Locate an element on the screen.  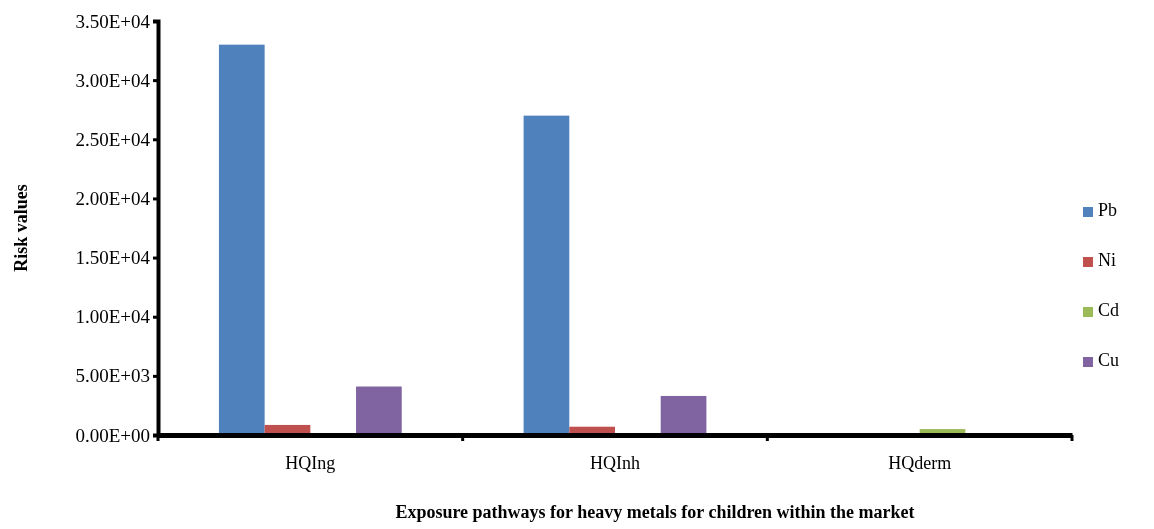
legend-label: Cu is located at coordinates (1109, 360).